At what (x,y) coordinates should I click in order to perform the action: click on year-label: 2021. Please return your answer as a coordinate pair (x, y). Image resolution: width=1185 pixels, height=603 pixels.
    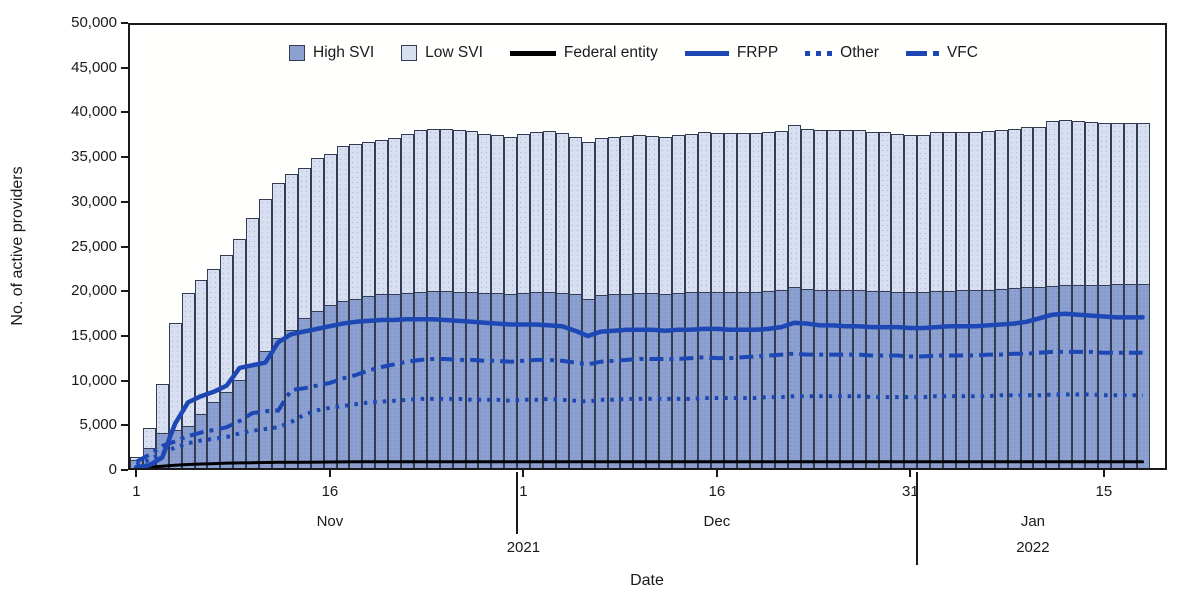
    Looking at the image, I should click on (523, 547).